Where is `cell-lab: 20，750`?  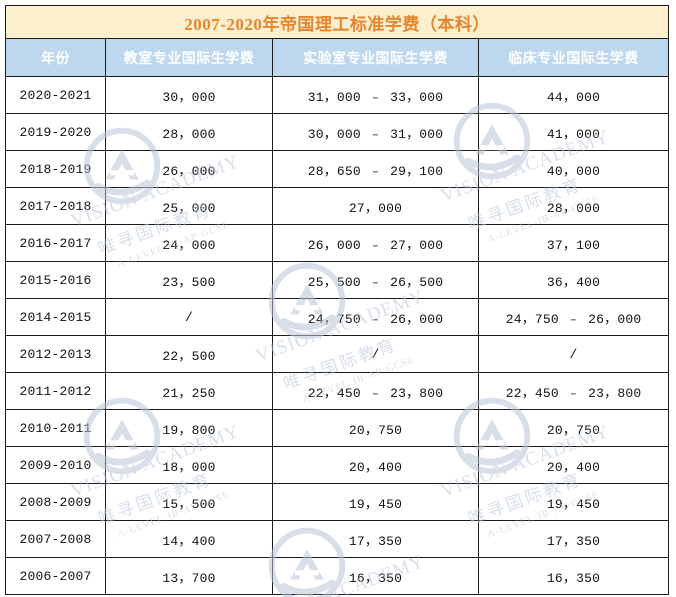 cell-lab: 20，750 is located at coordinates (375, 428).